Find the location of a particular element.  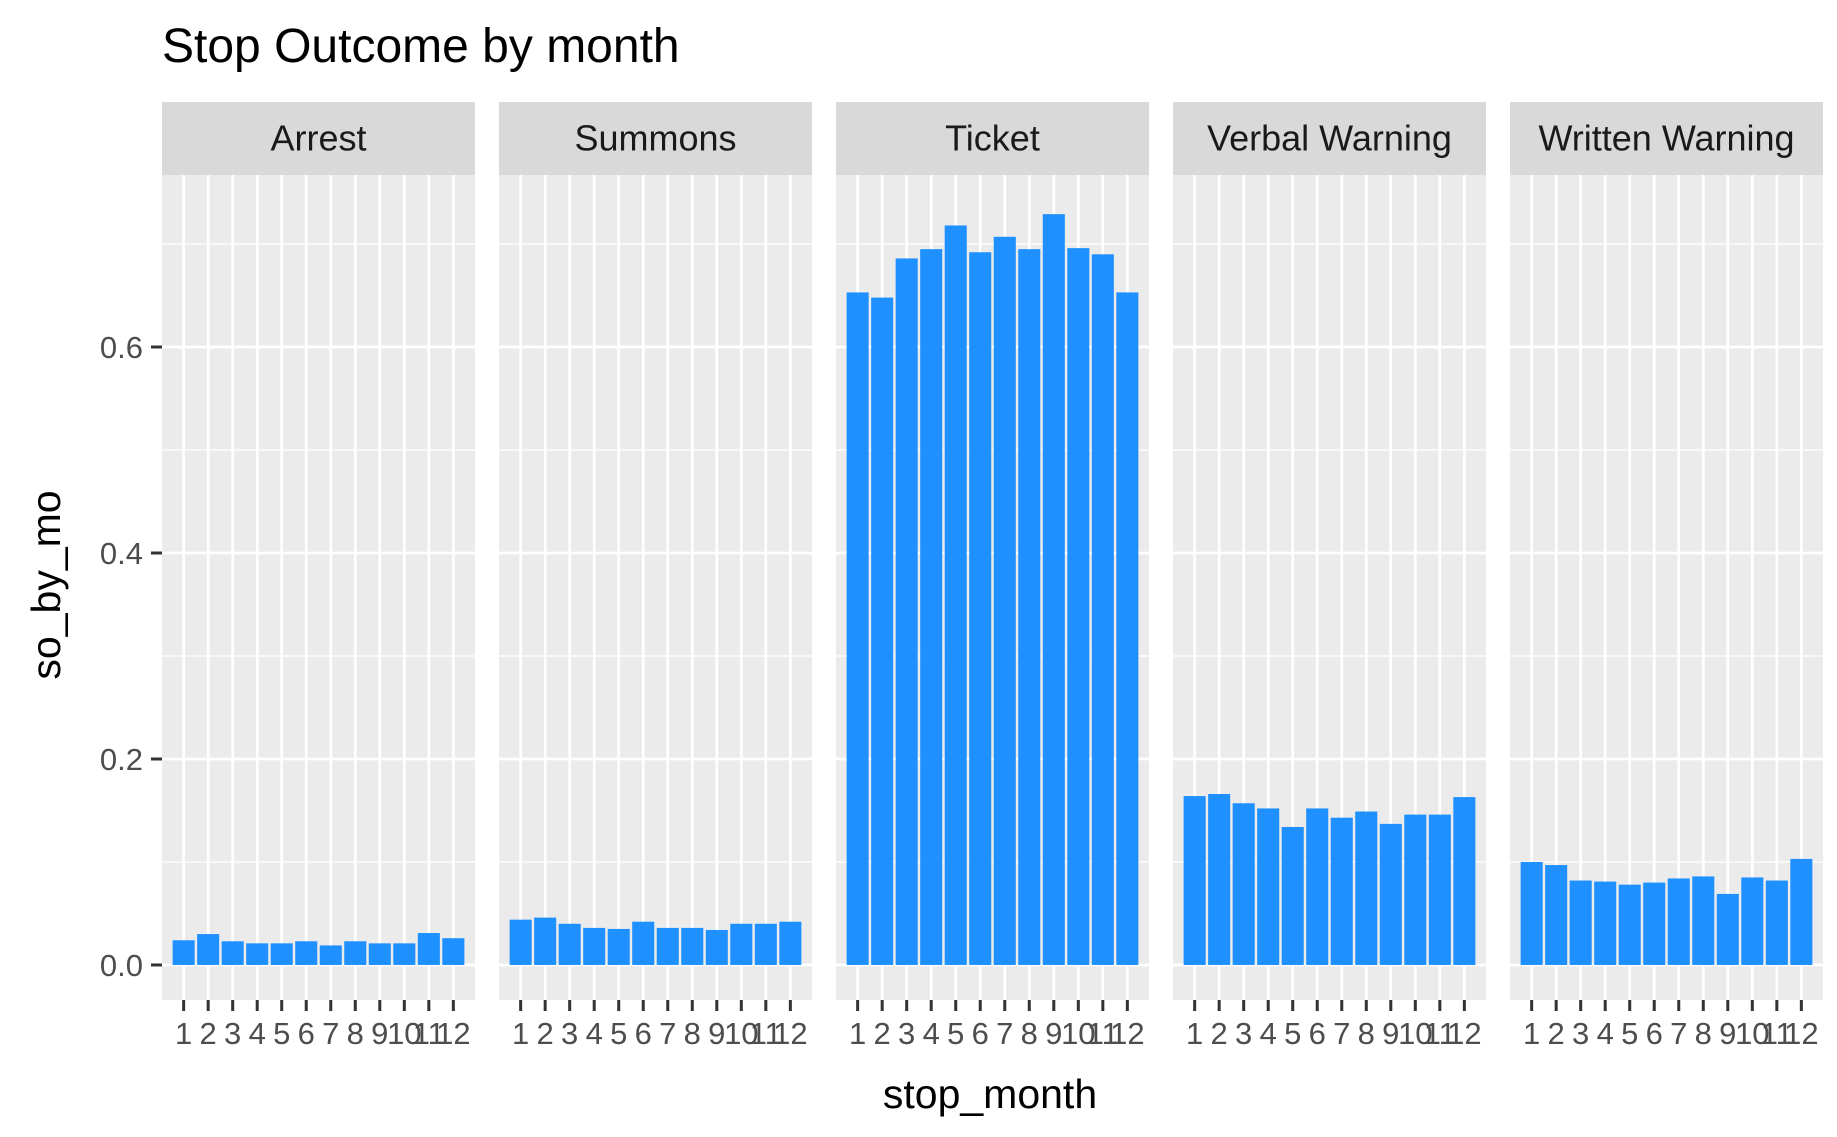

y-axis-title: so_by_mo is located at coordinates (46, 584).